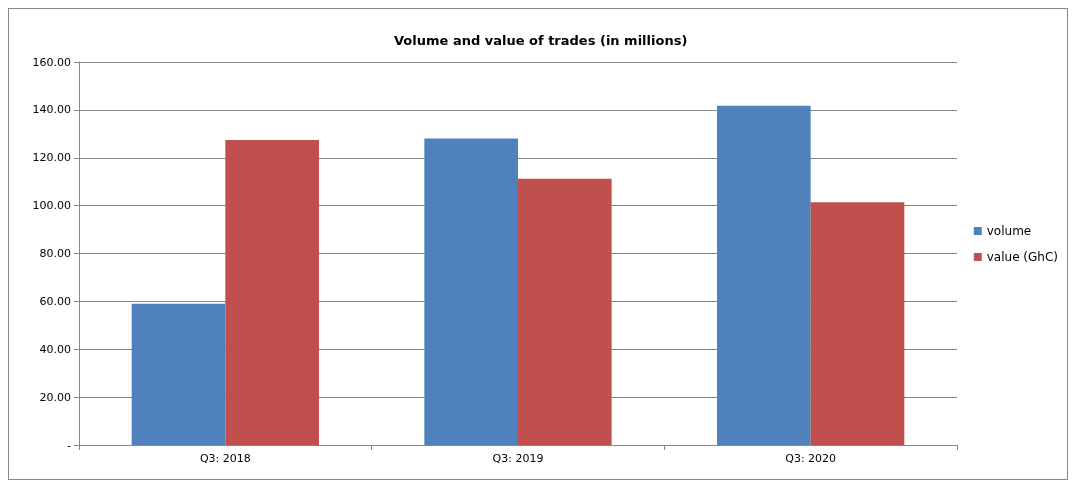 The width and height of the screenshot is (1076, 488). I want to click on y-tick-label: 140.00, so click(51, 110).